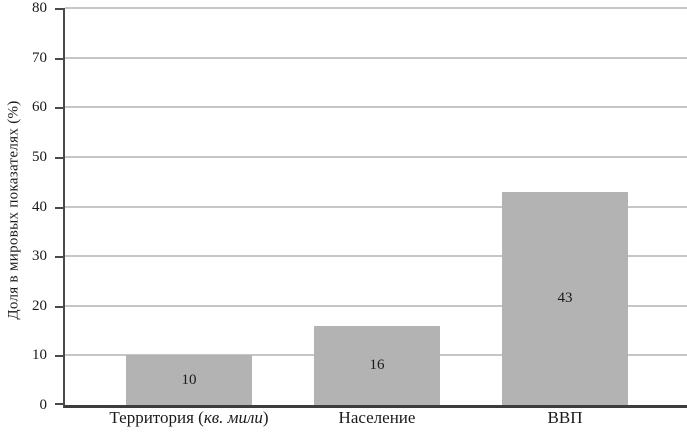 The height and width of the screenshot is (432, 687). What do you see at coordinates (39, 156) in the screenshot?
I see `y-tick-label: 50` at bounding box center [39, 156].